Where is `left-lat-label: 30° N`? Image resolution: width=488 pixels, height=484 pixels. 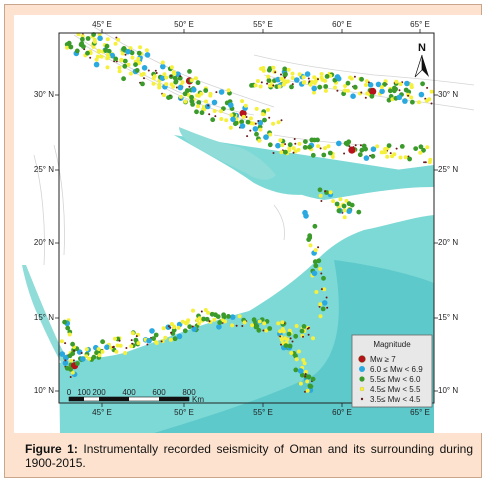 left-lat-label: 30° N is located at coordinates (44, 94).